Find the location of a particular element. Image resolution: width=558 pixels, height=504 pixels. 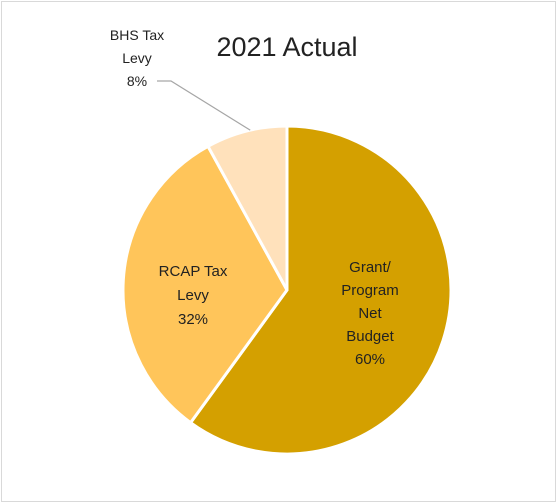

data-label-grant-program-net-budget: Grant/Program Net Budget 60% is located at coordinates (370, 313).